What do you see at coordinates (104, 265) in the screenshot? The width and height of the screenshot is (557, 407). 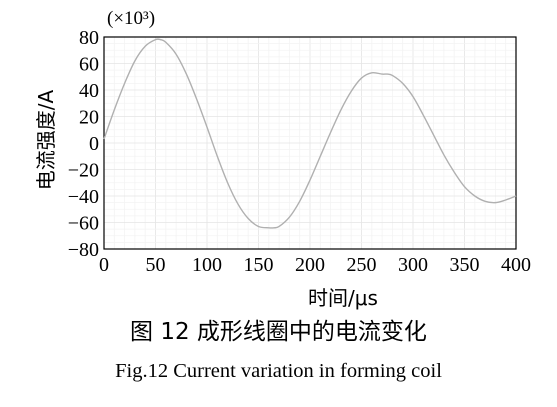 I see `x-tick-label: 0` at bounding box center [104, 265].